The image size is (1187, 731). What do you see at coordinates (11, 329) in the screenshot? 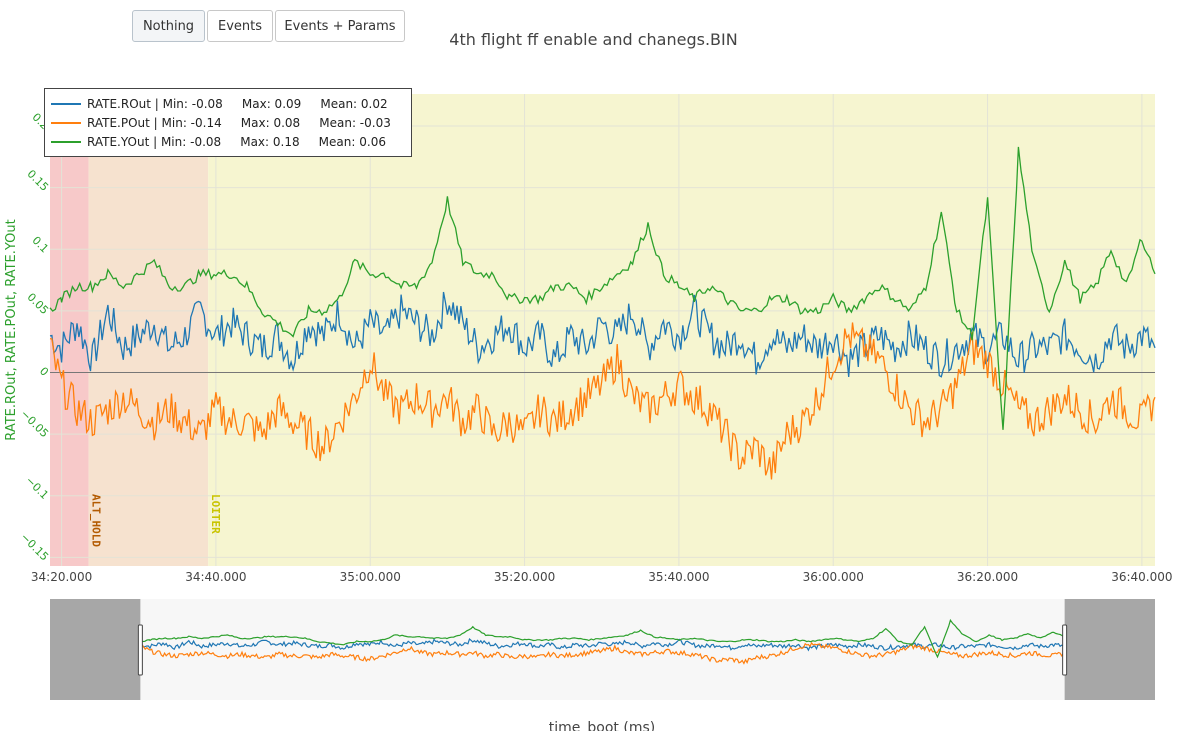
I see `y-axis-label: RATE.ROut, RATE.POut, RATE.YOut` at bounding box center [11, 329].